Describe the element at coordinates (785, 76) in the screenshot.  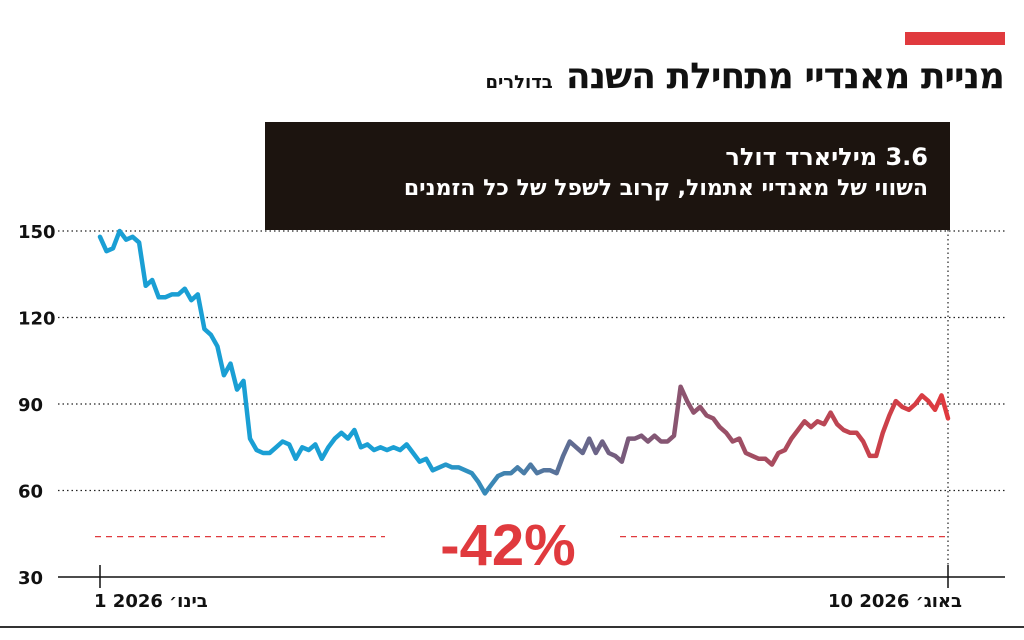
I see `chart-title: מניית מאנדיי מתחילת השנה` at that location.